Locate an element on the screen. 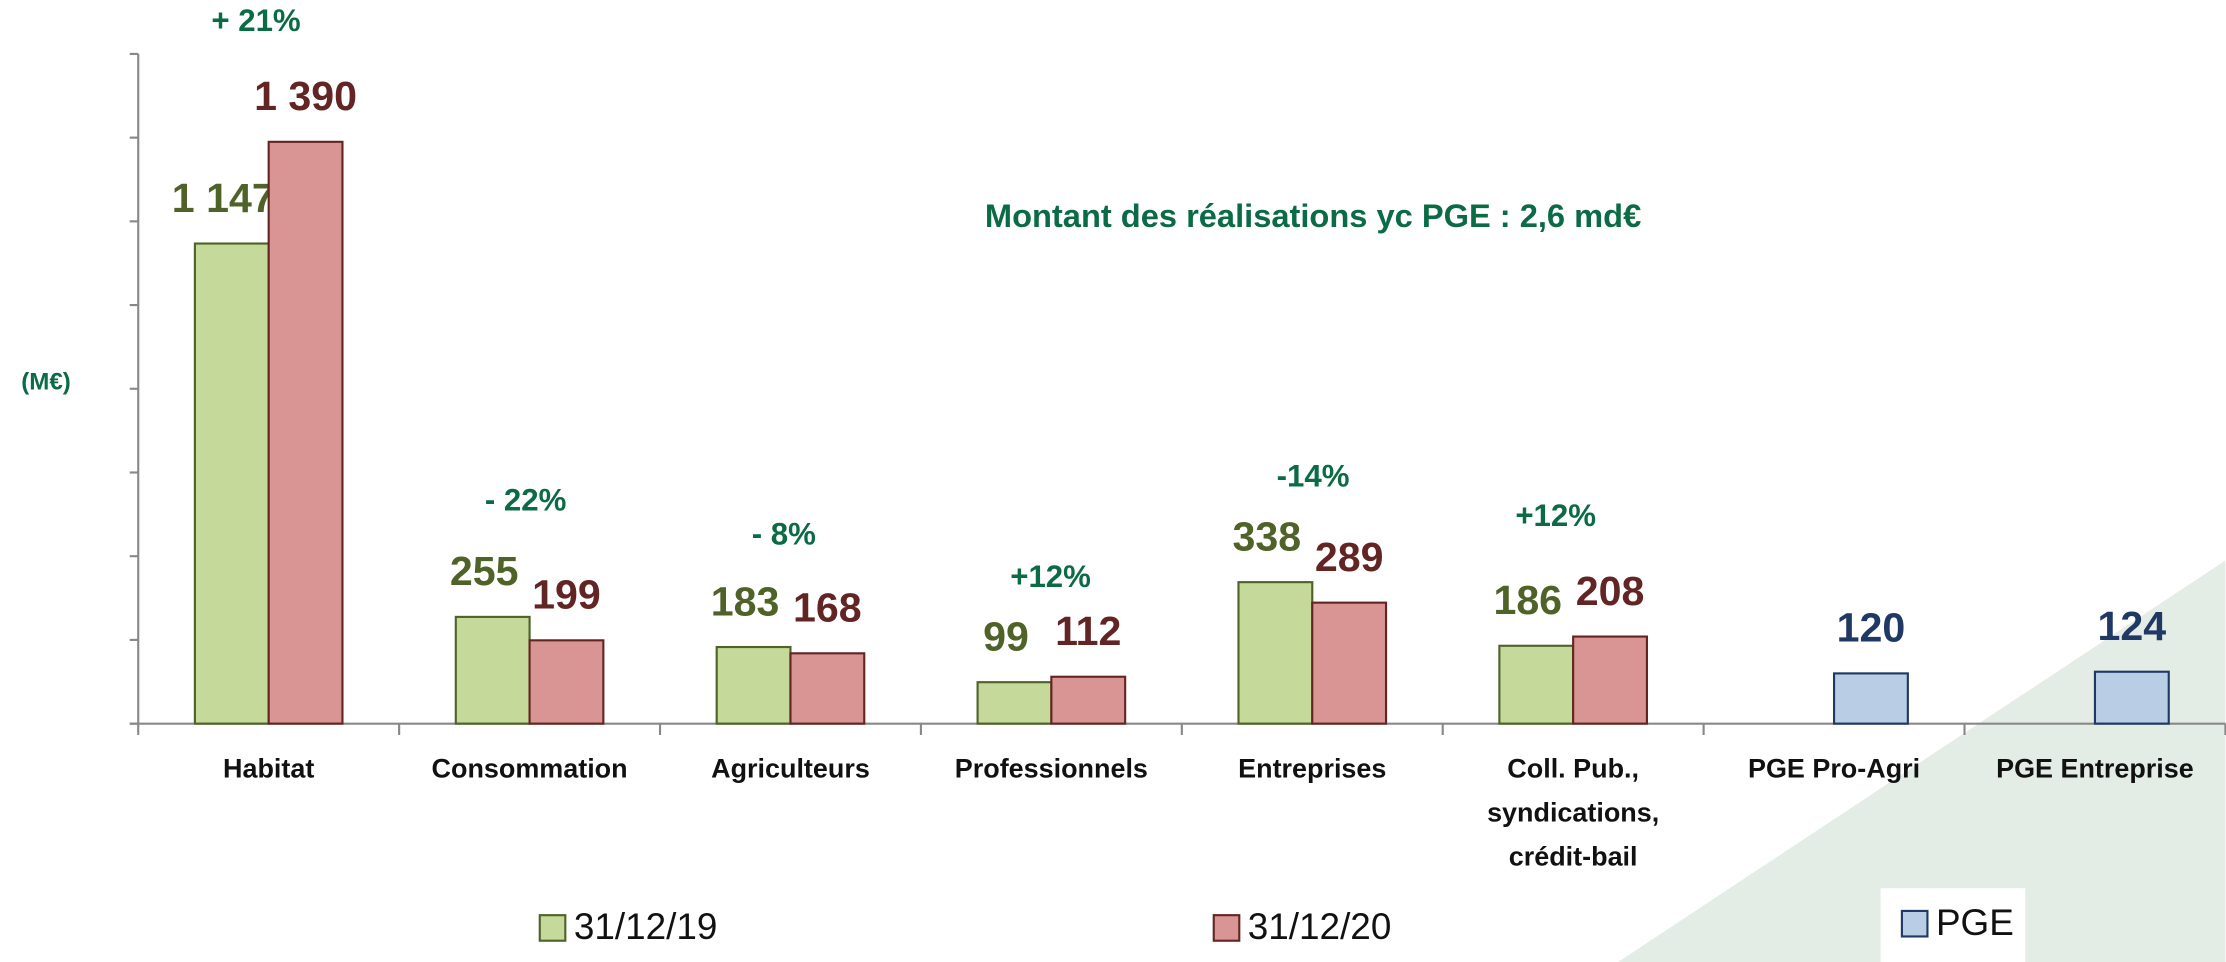 The height and width of the screenshot is (962, 2226). value-label: 1 147 is located at coordinates (223, 198).